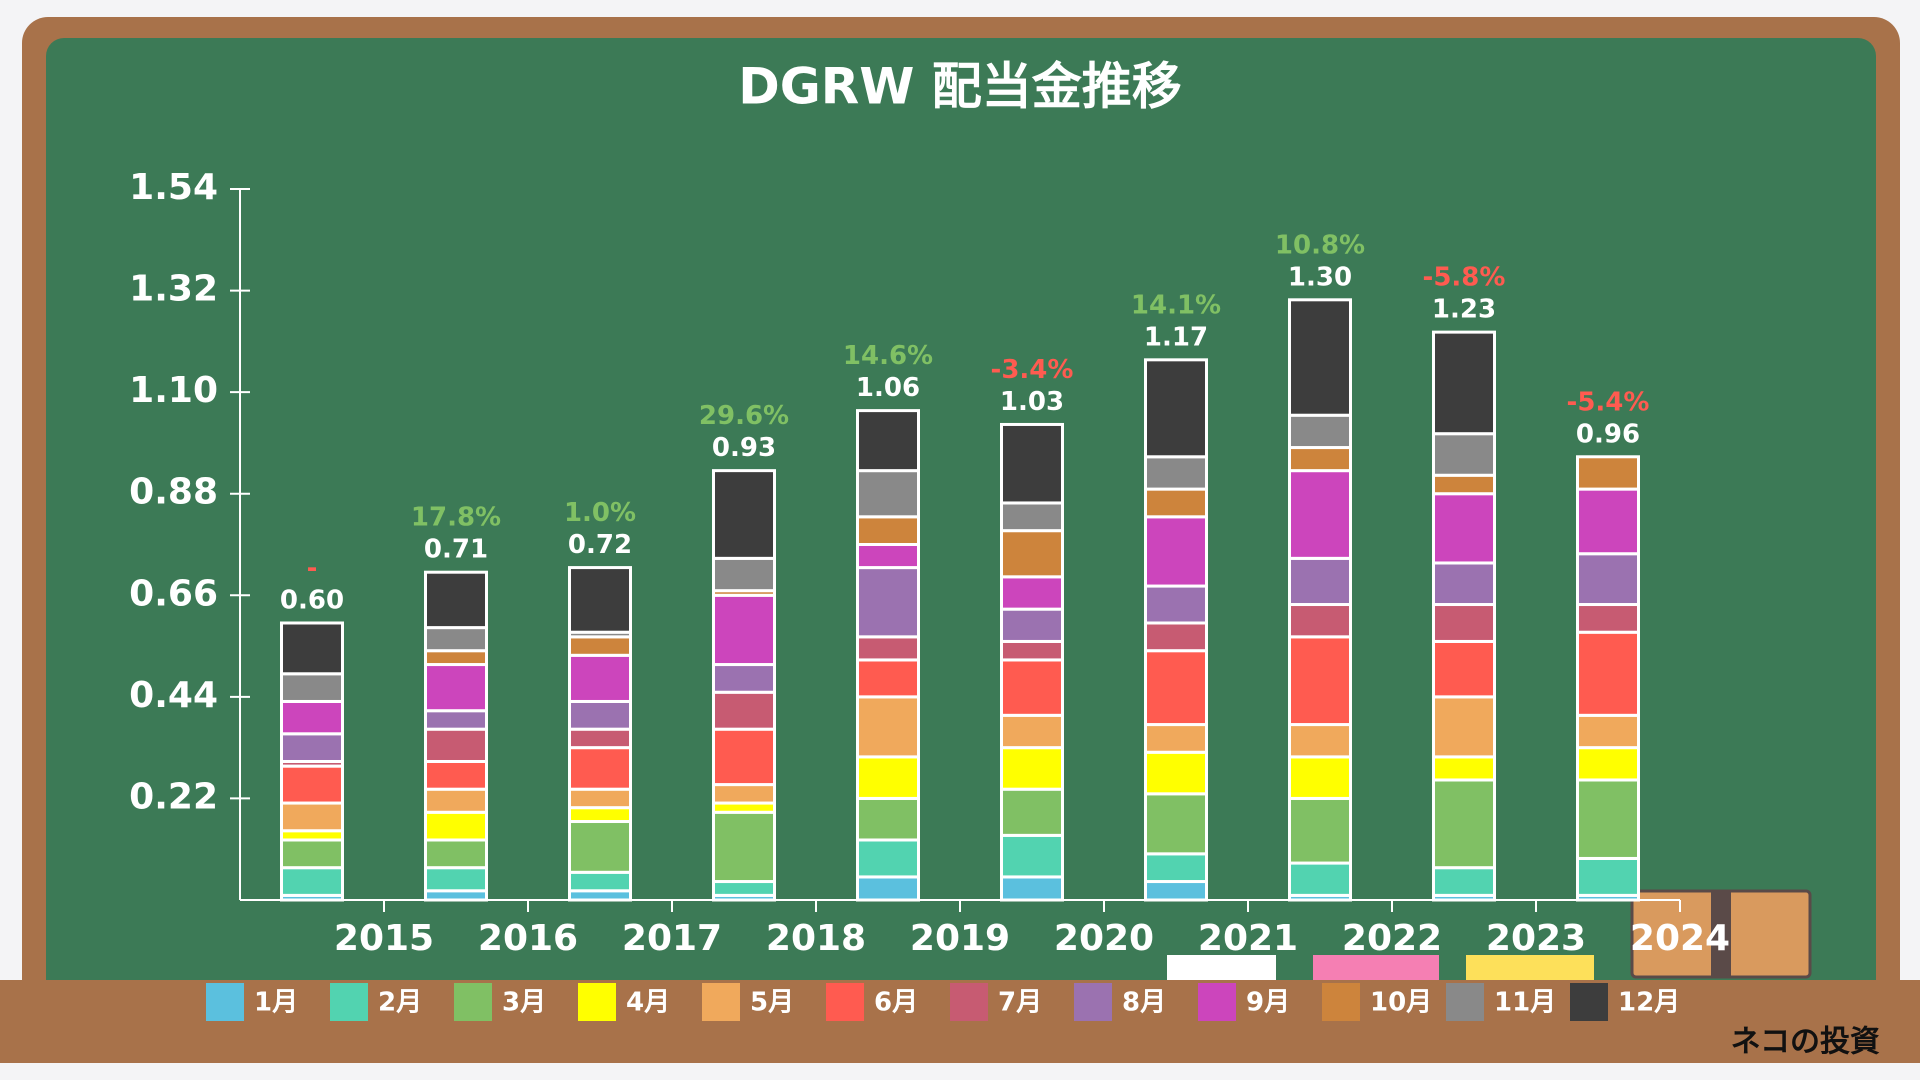  What do you see at coordinates (456, 518) in the screenshot?
I see `growth-label: 17.8%` at bounding box center [456, 518].